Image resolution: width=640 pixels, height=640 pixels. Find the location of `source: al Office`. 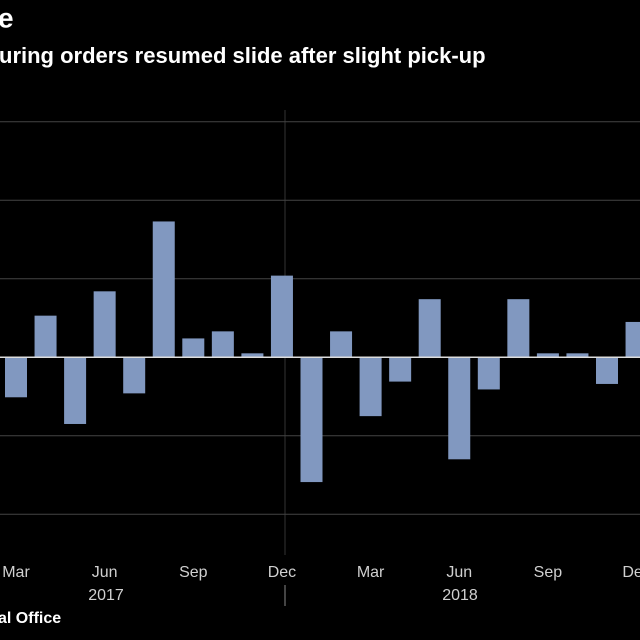

source: al Office is located at coordinates (30, 618).